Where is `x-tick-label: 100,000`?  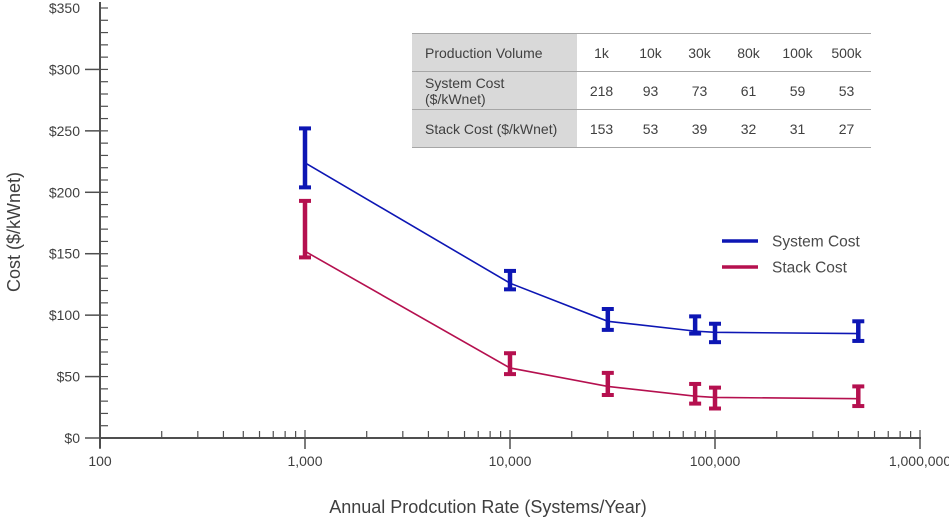
x-tick-label: 100,000 is located at coordinates (715, 461).